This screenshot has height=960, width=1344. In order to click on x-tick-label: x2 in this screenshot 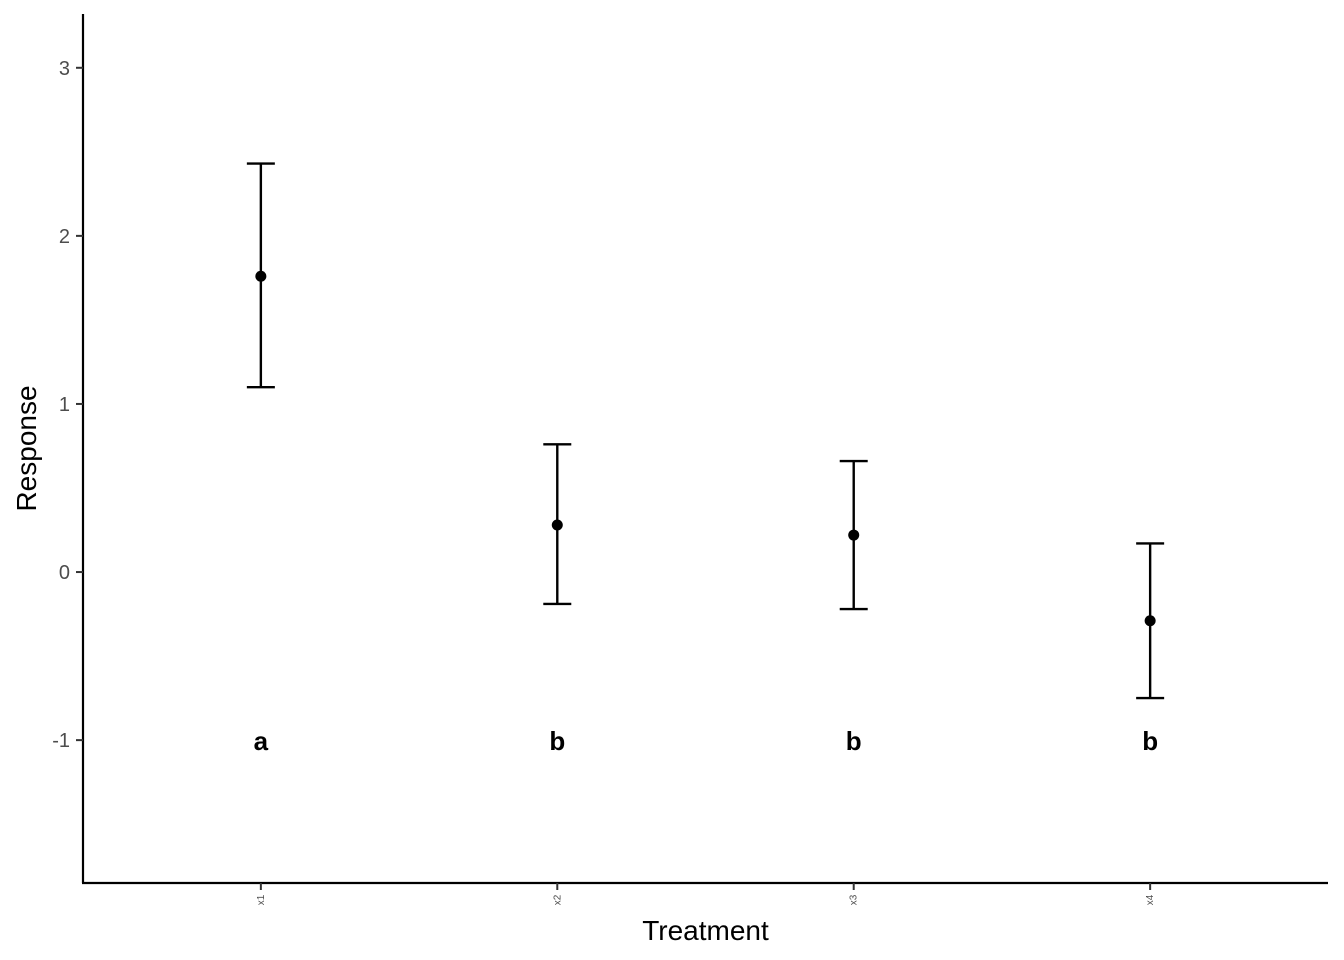, I will do `click(557, 899)`.